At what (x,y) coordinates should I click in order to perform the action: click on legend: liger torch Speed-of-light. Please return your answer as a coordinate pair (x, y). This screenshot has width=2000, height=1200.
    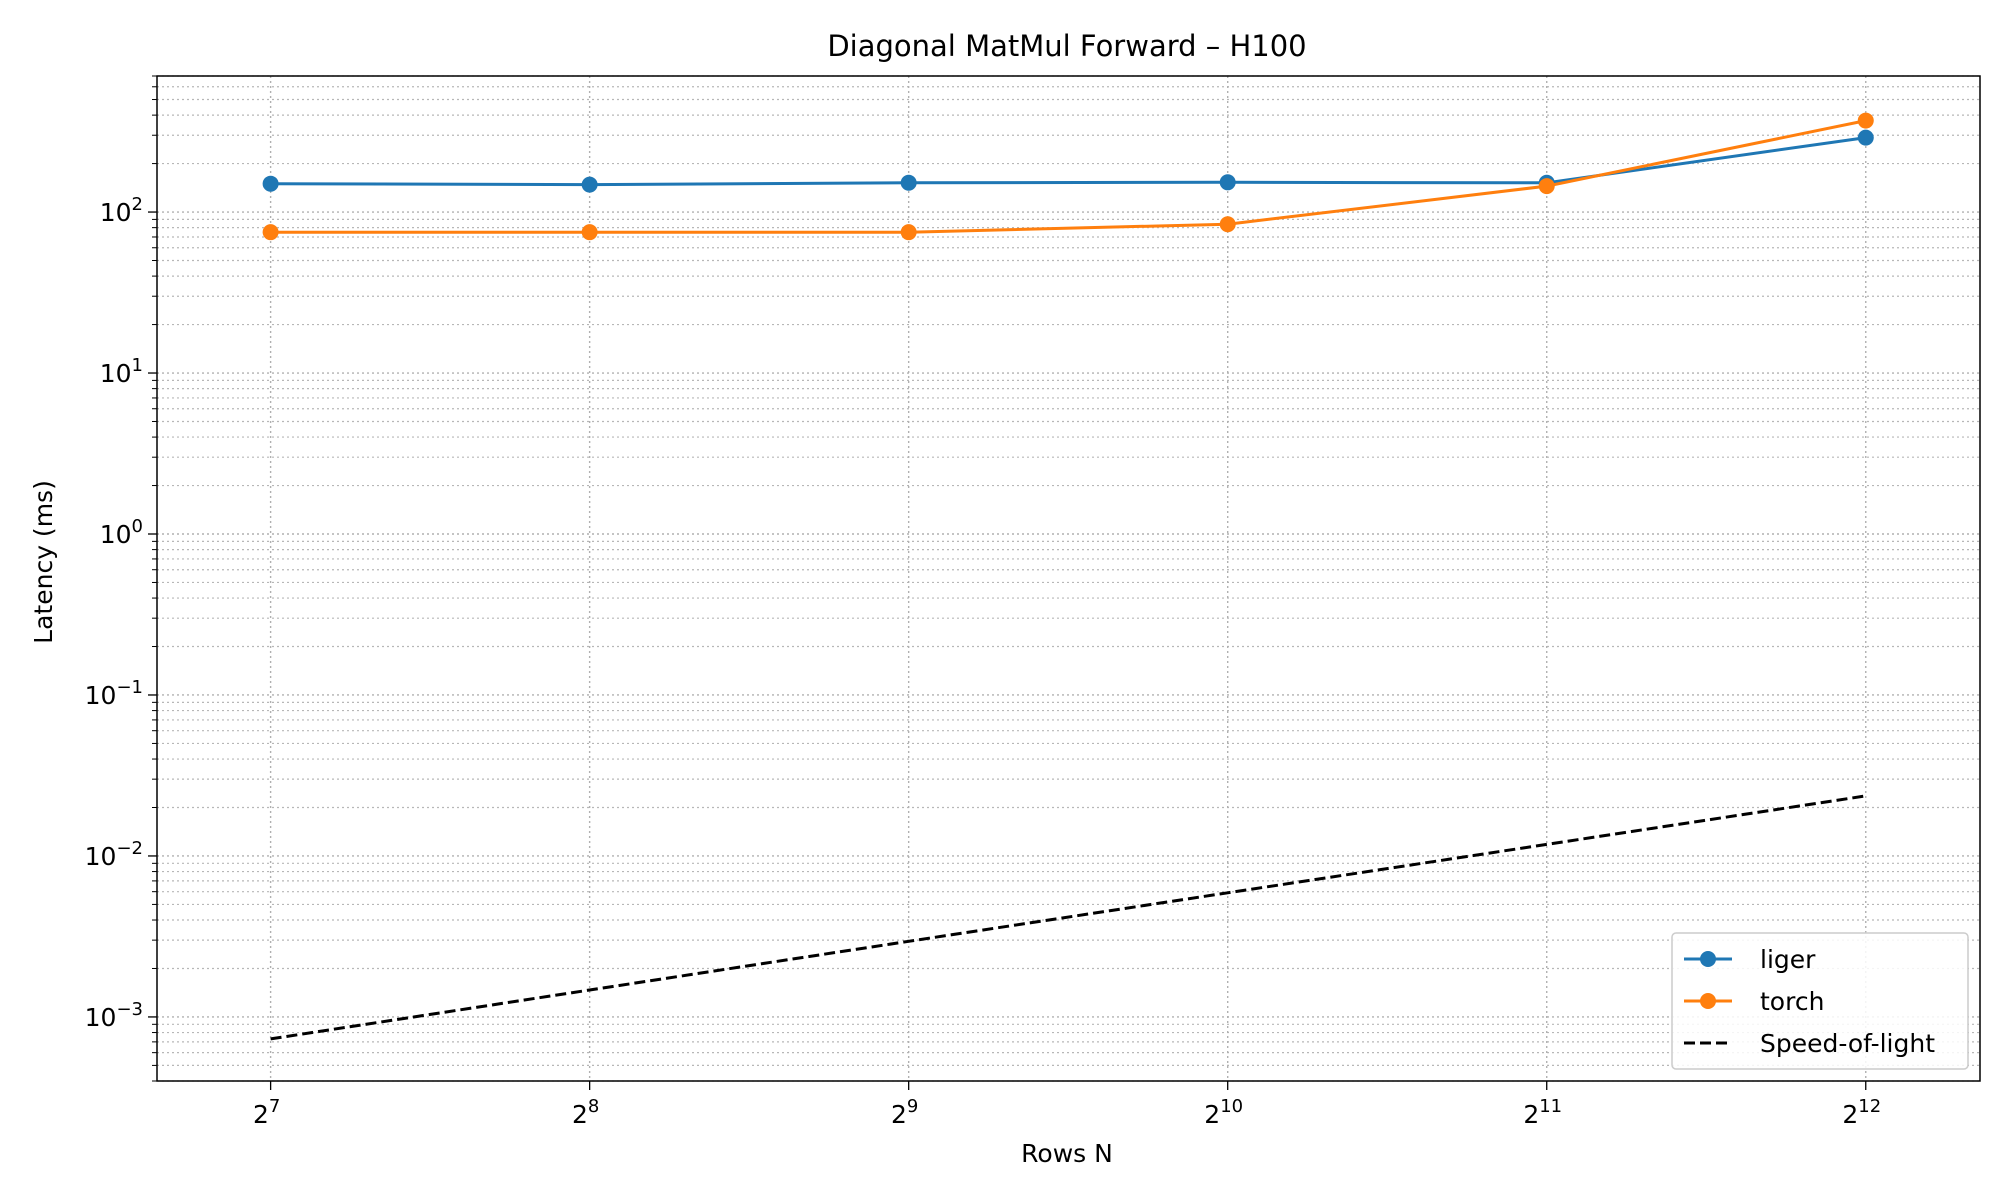
    Looking at the image, I should click on (1820, 1001).